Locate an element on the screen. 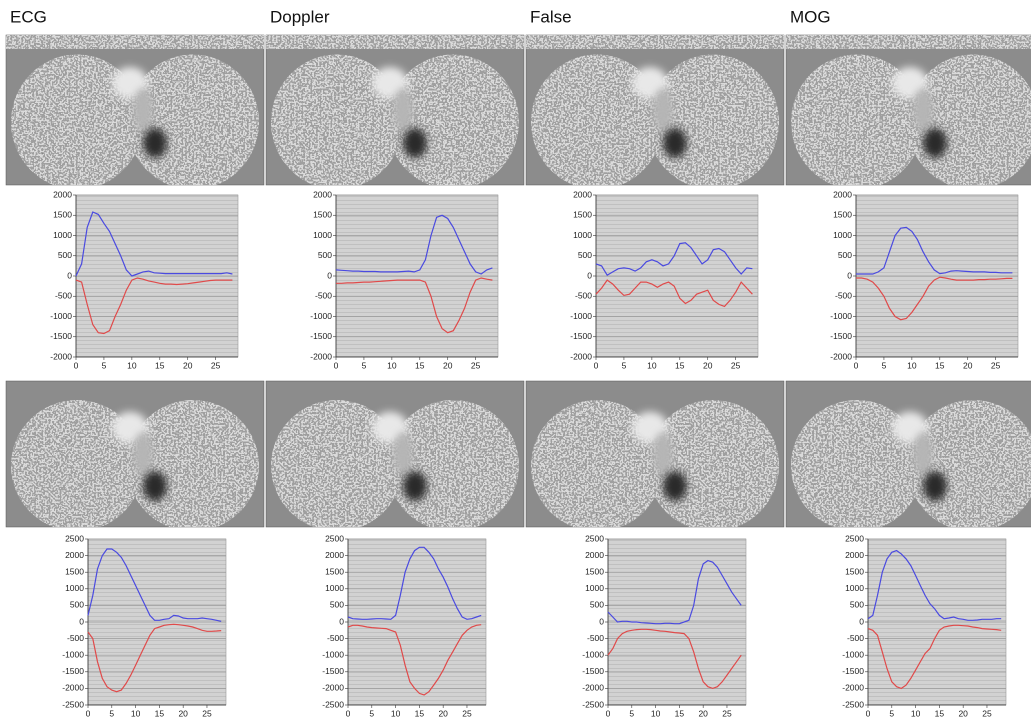 The width and height of the screenshot is (1031, 720). y-tick-label: 2000 is located at coordinates (854, 555).